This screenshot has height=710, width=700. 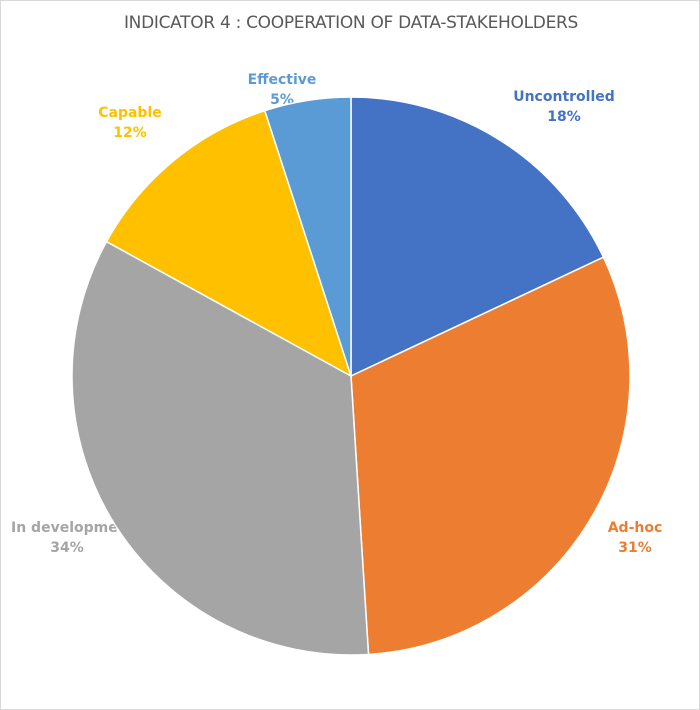 What do you see at coordinates (477, 237) in the screenshot?
I see `pie-slice-uncontrolled` at bounding box center [477, 237].